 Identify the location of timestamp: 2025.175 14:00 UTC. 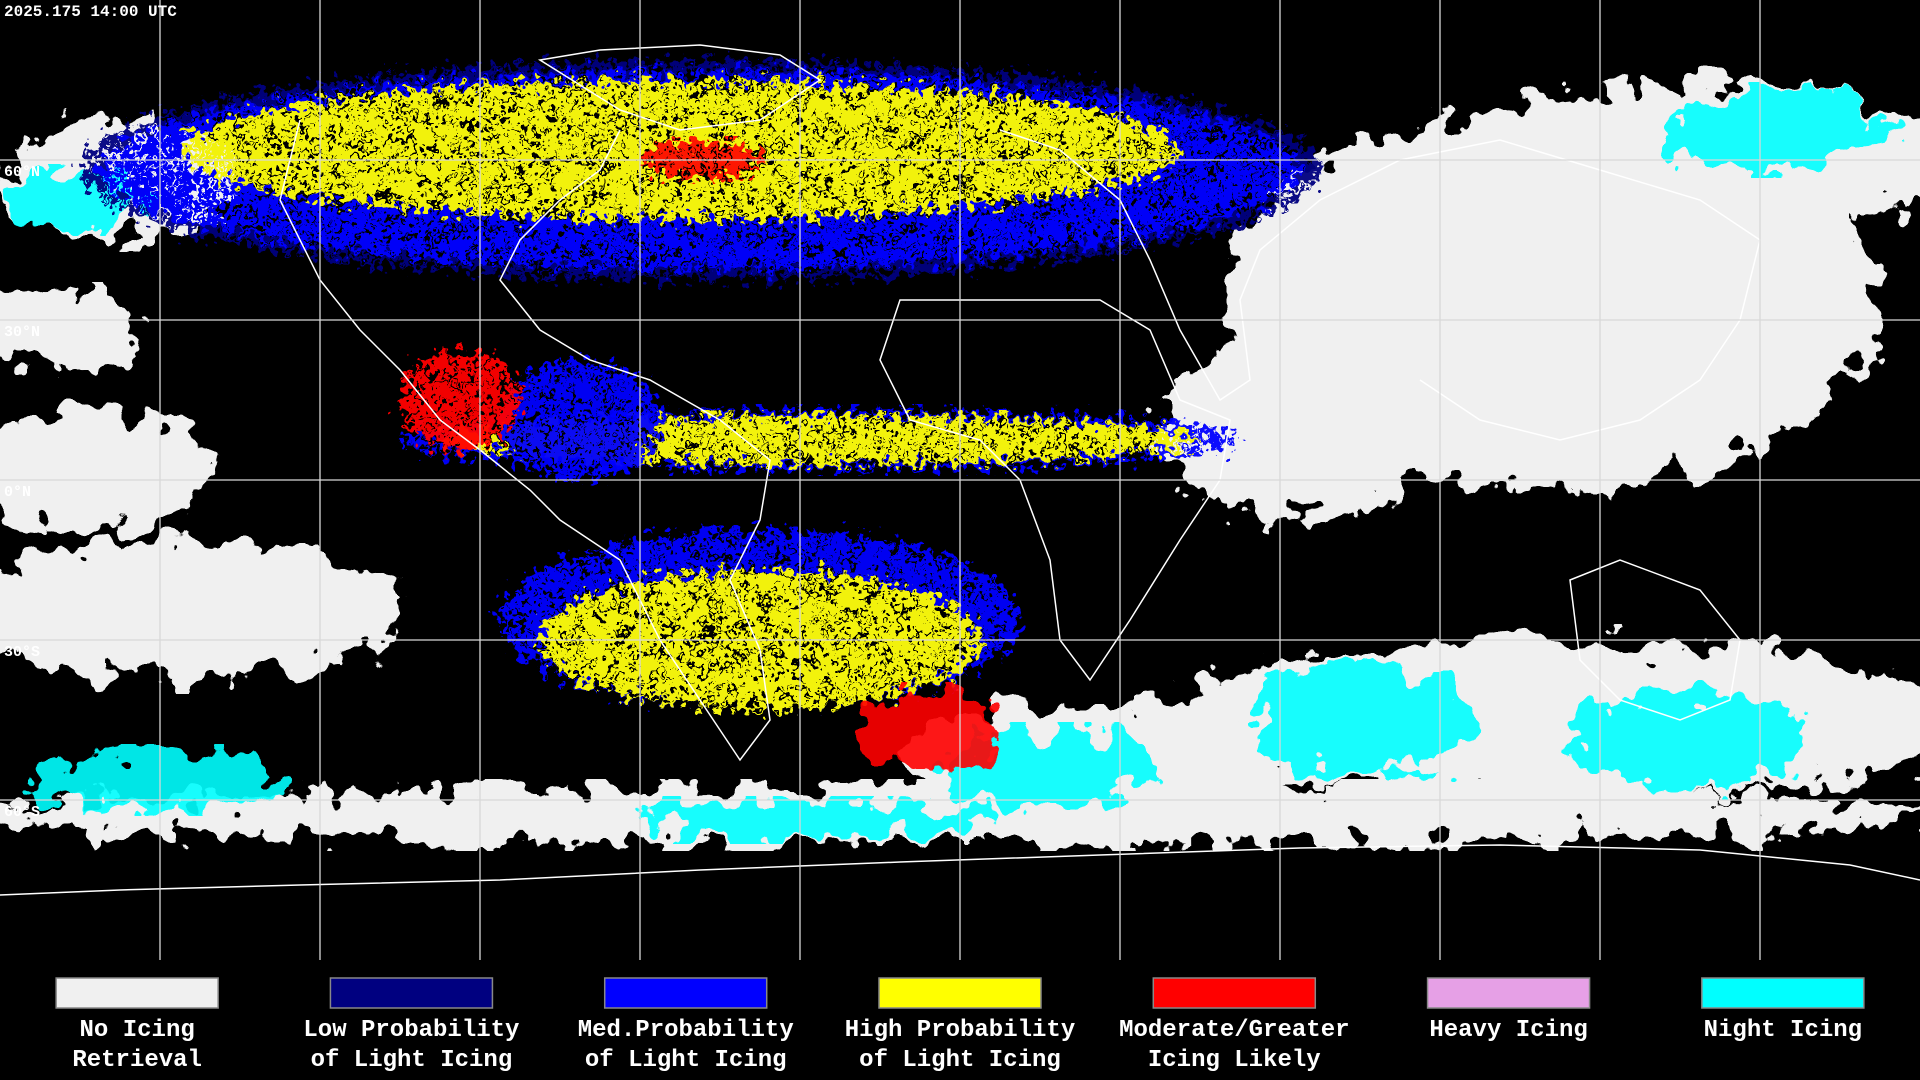
(90, 12).